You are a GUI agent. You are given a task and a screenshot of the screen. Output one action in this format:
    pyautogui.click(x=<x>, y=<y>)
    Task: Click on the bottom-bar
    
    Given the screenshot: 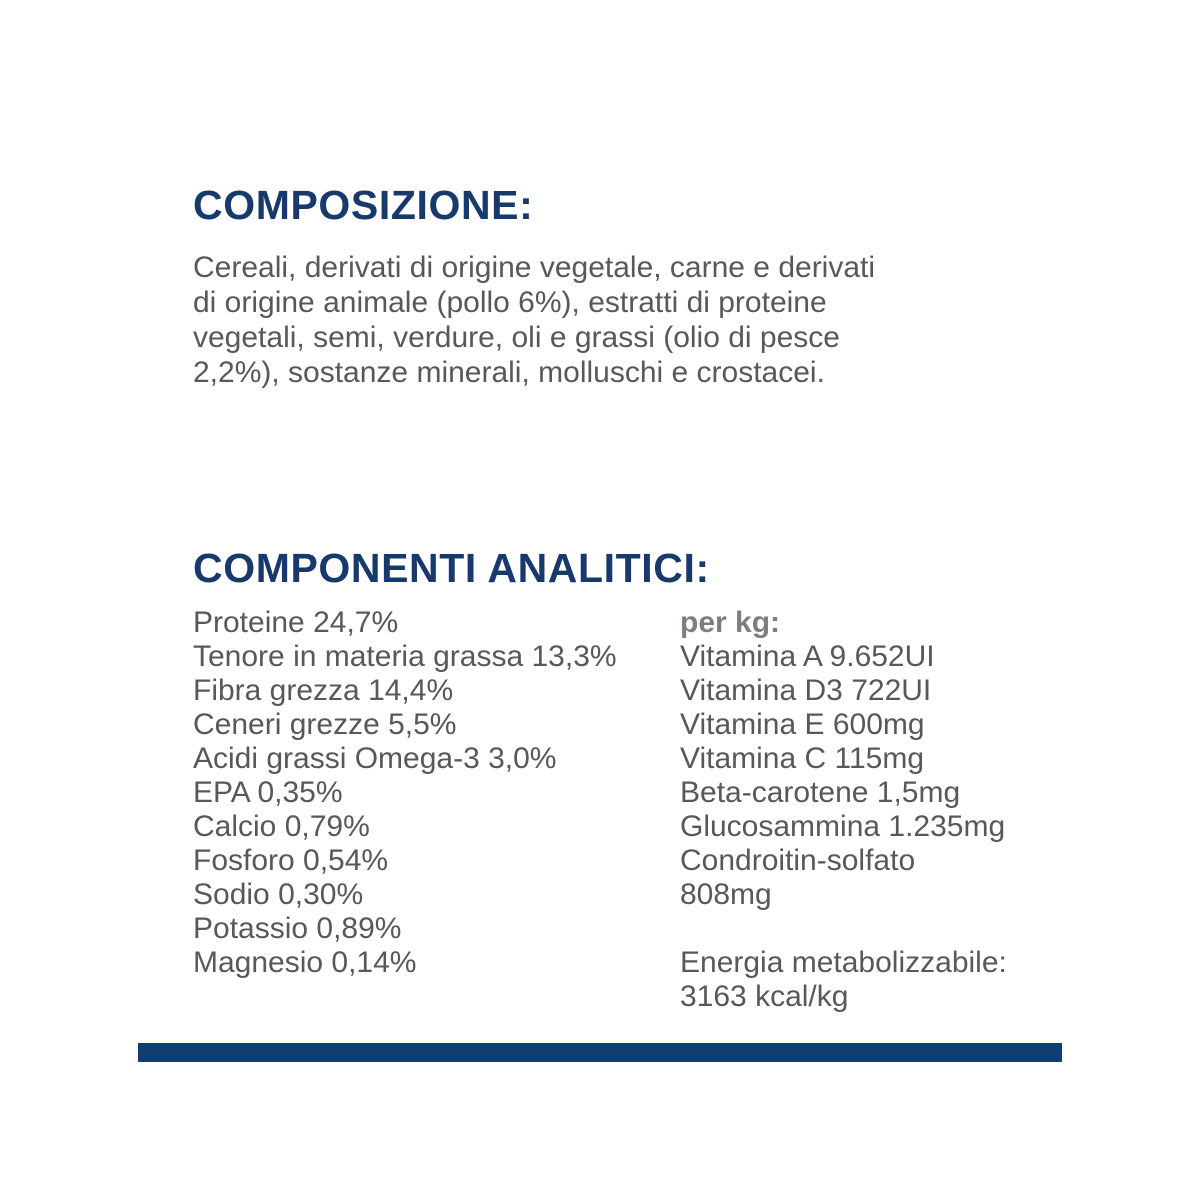 What is the action you would take?
    pyautogui.click(x=600, y=1052)
    